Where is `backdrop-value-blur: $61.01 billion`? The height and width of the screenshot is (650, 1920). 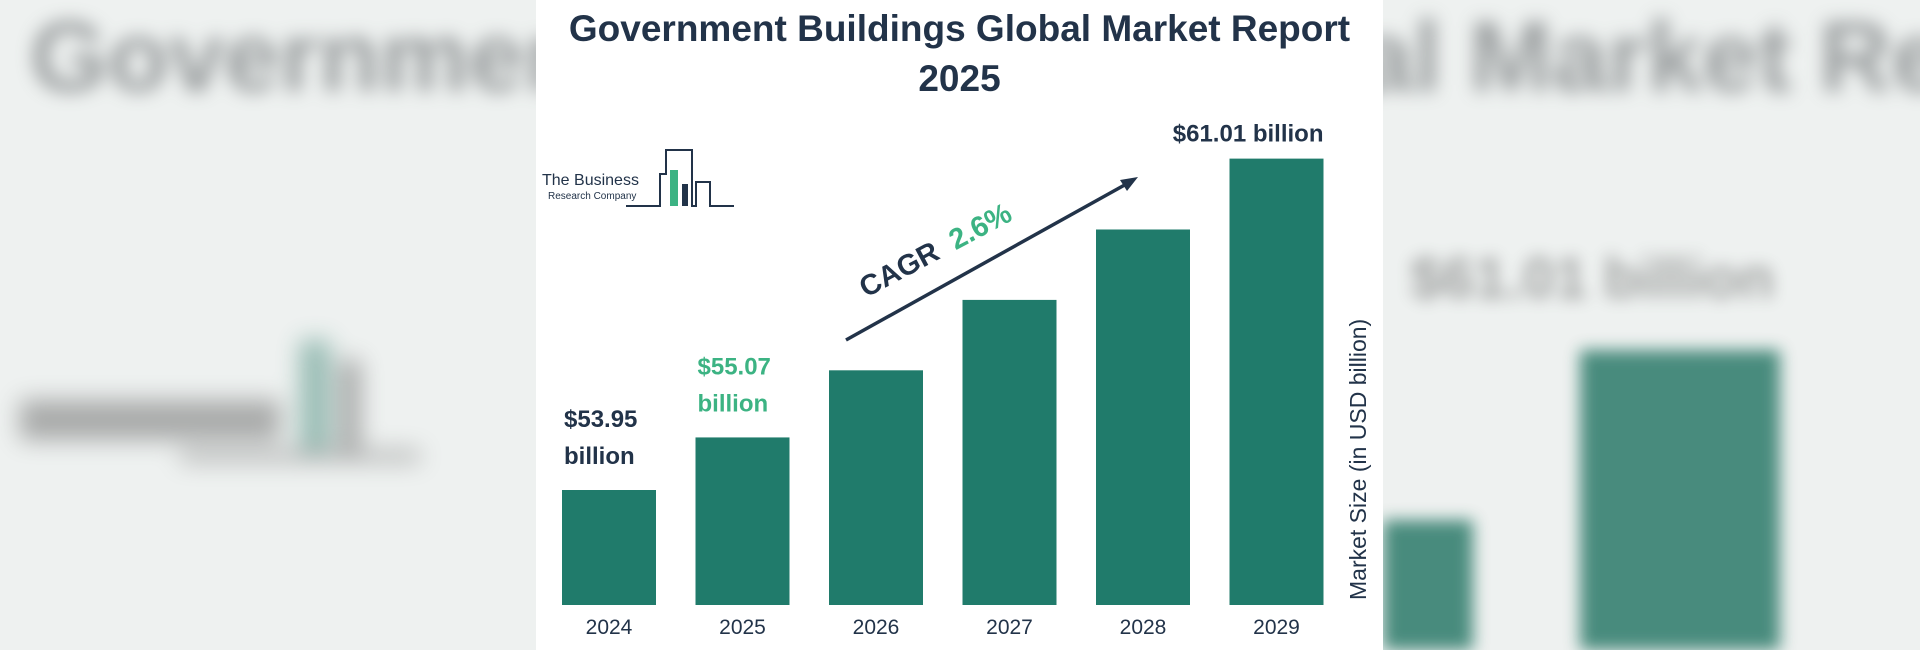
backdrop-value-blur: $61.01 billion is located at coordinates (1592, 278).